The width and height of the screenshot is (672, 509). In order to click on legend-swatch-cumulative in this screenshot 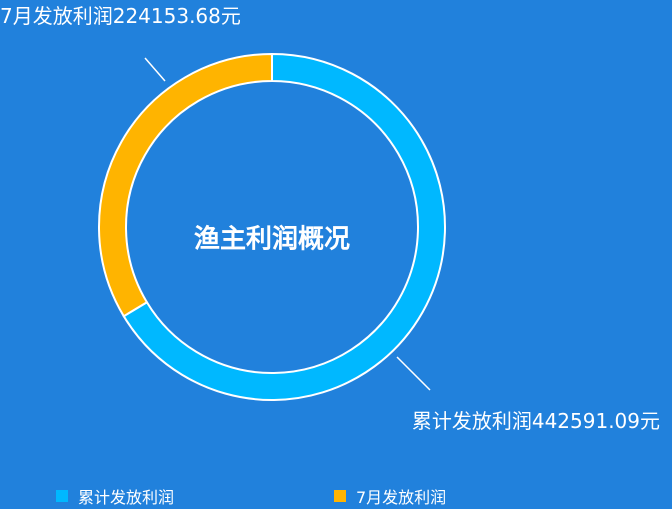, I will do `click(62, 496)`.